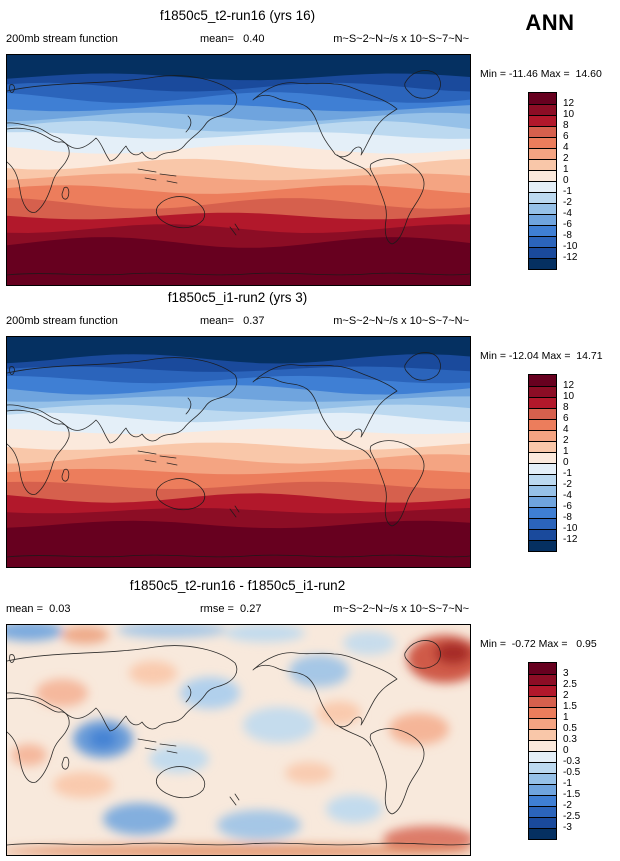 The height and width of the screenshot is (861, 620). I want to click on colorbar-tick-label: -2.5, so click(572, 816).